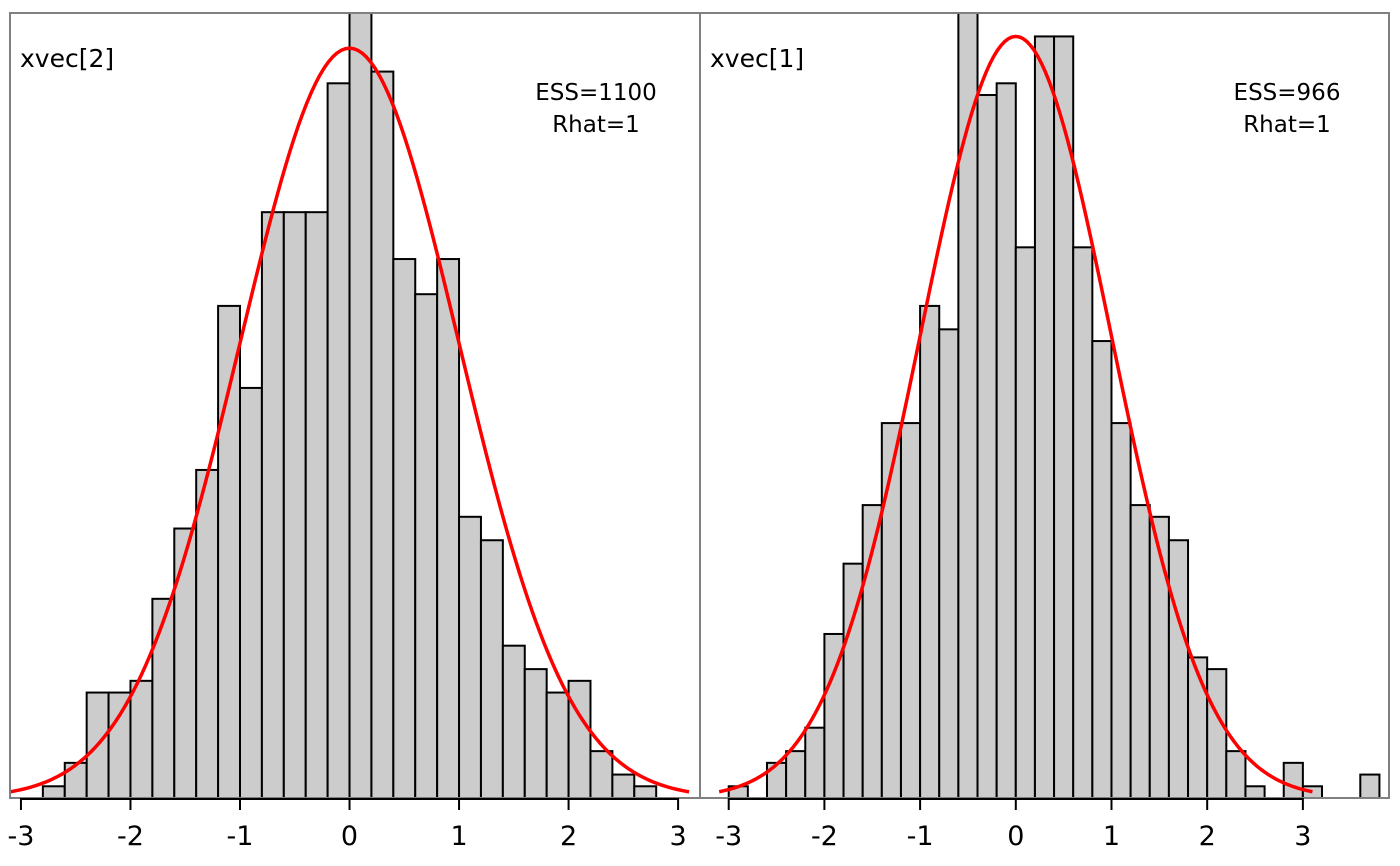 Image resolution: width=1400 pixels, height=866 pixels. I want to click on rhat-label-xvec-2: Rhat=1, so click(596, 125).